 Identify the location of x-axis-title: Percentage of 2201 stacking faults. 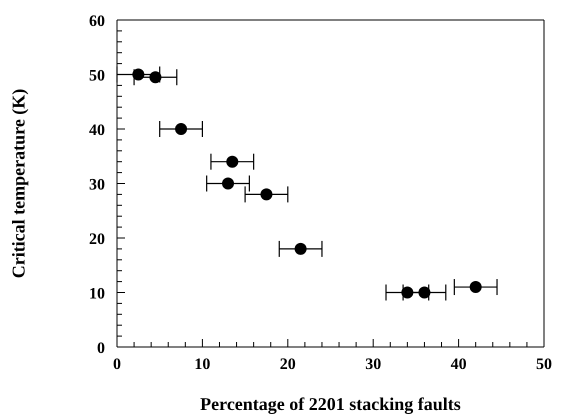
(330, 404).